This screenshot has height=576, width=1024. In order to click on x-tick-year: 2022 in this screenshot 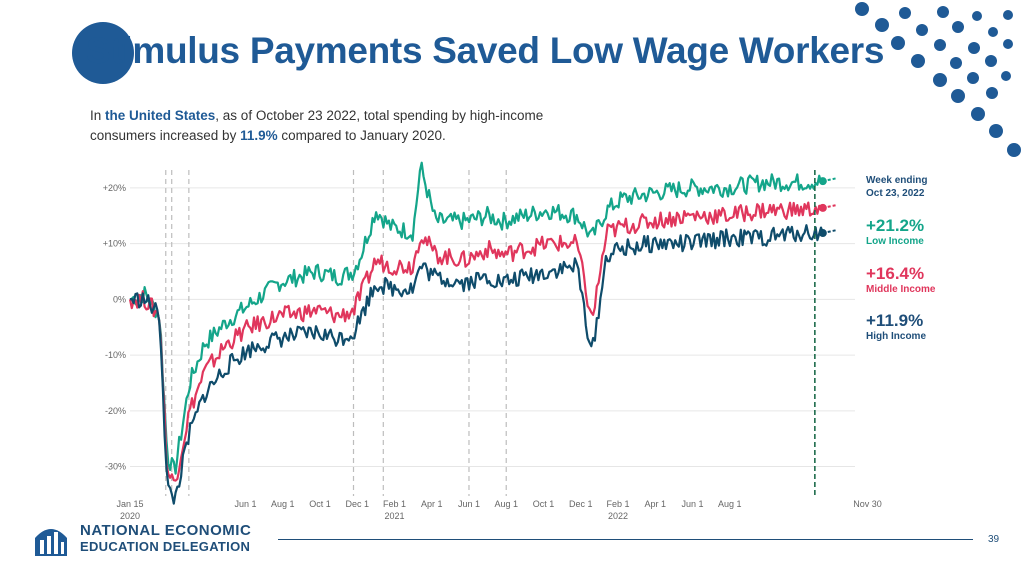, I will do `click(618, 516)`.